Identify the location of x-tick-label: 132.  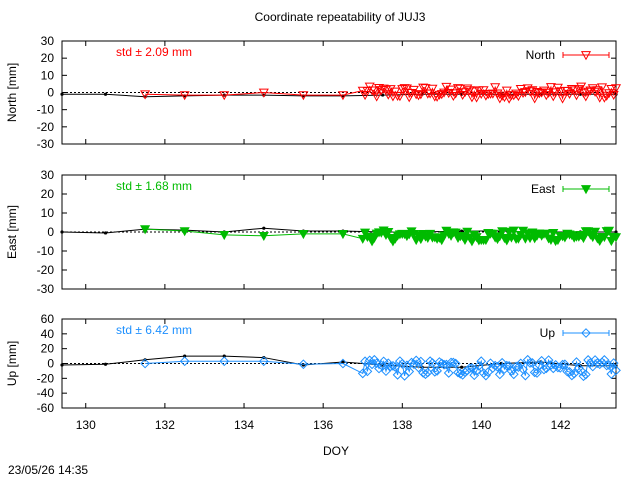
(165, 425).